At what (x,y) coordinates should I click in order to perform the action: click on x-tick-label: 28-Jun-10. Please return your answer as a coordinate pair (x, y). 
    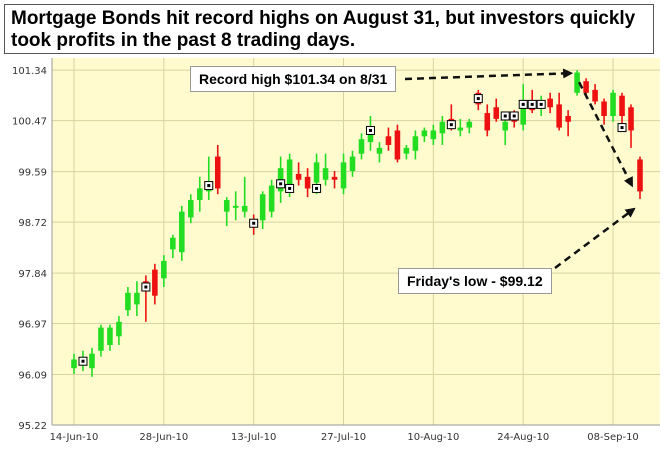
    Looking at the image, I should click on (163, 437).